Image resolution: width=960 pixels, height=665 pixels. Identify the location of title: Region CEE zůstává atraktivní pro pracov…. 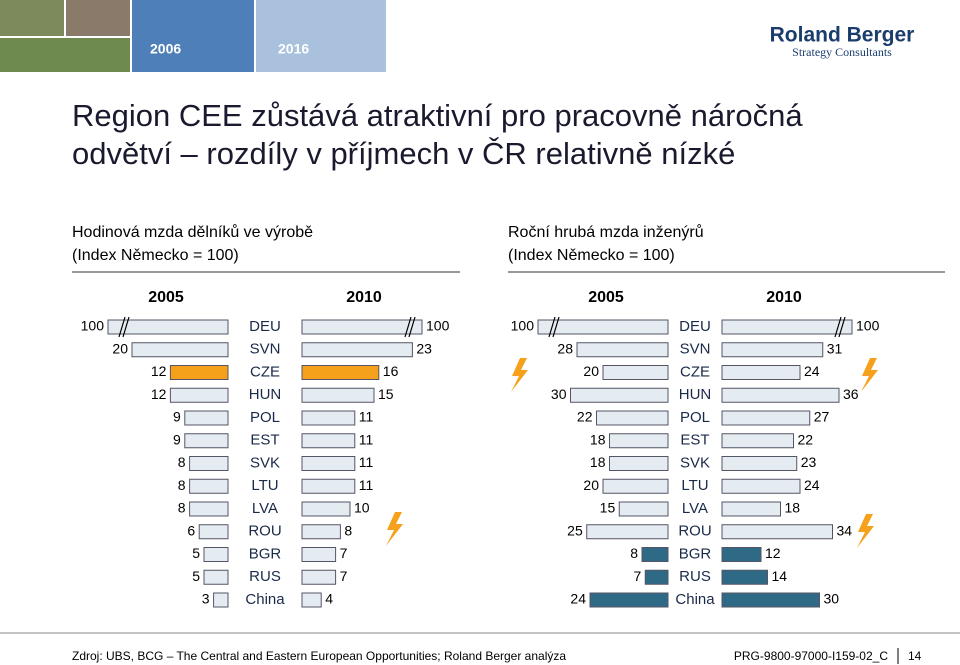
(437, 115).